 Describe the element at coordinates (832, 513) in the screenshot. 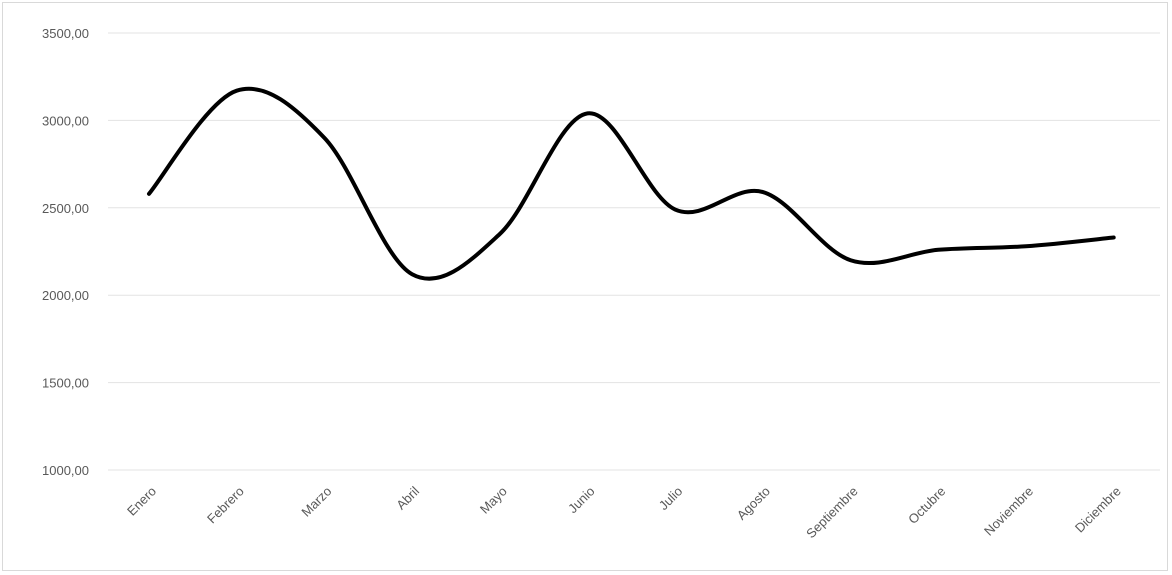

I see `x-tick-label: Septiembre` at that location.